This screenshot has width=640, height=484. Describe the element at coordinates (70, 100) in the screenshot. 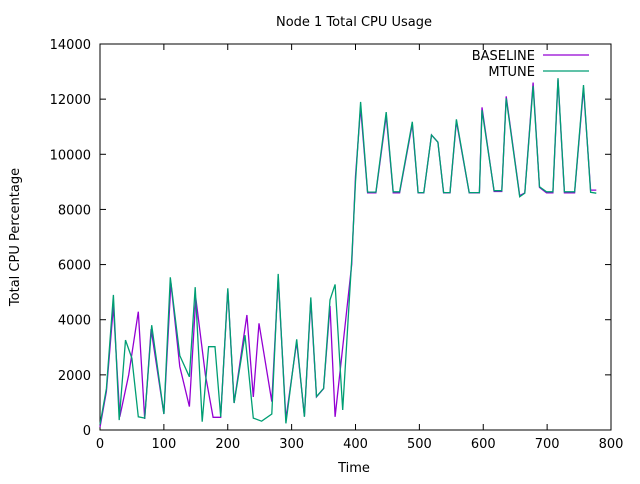

I see `y-tick-label: 12000` at that location.